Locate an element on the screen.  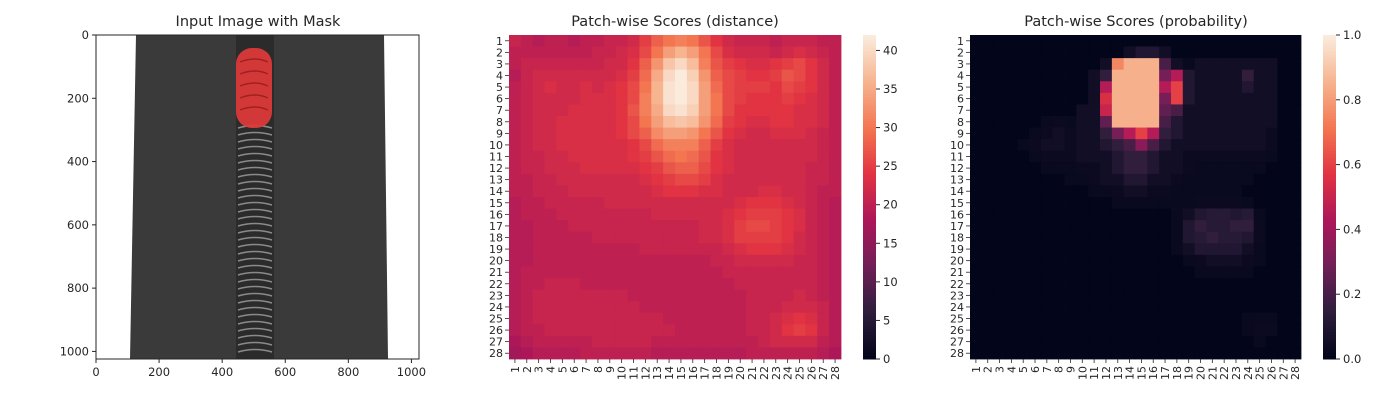
heatmap-x-tick-label: 28 is located at coordinates (835, 373).